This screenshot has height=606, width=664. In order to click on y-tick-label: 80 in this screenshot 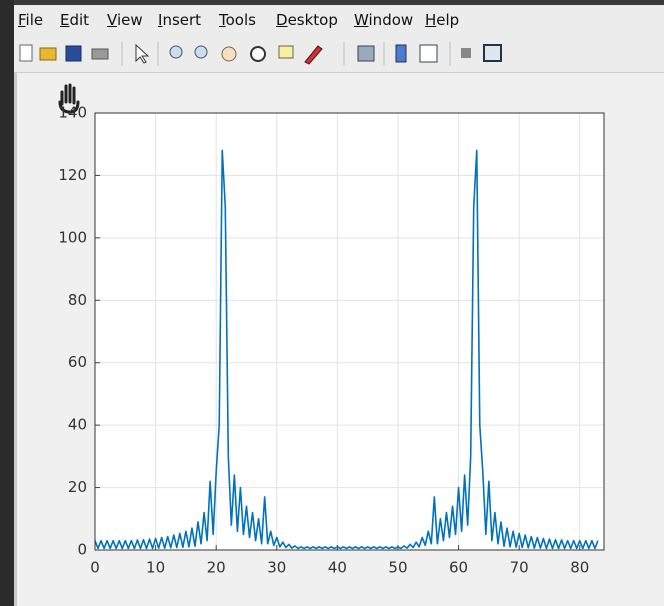, I will do `click(77, 300)`.